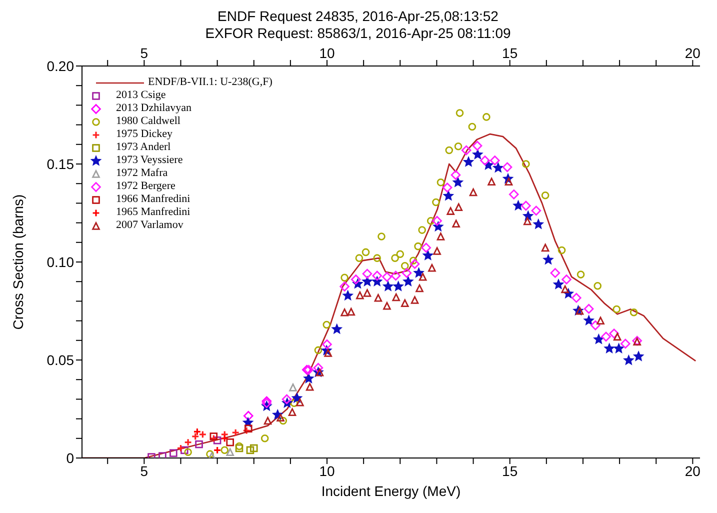 Image resolution: width=717 pixels, height=513 pixels. What do you see at coordinates (210, 82) in the screenshot?
I see `legend-label: ENDF/B-VII.1: U-238(G,F)` at bounding box center [210, 82].